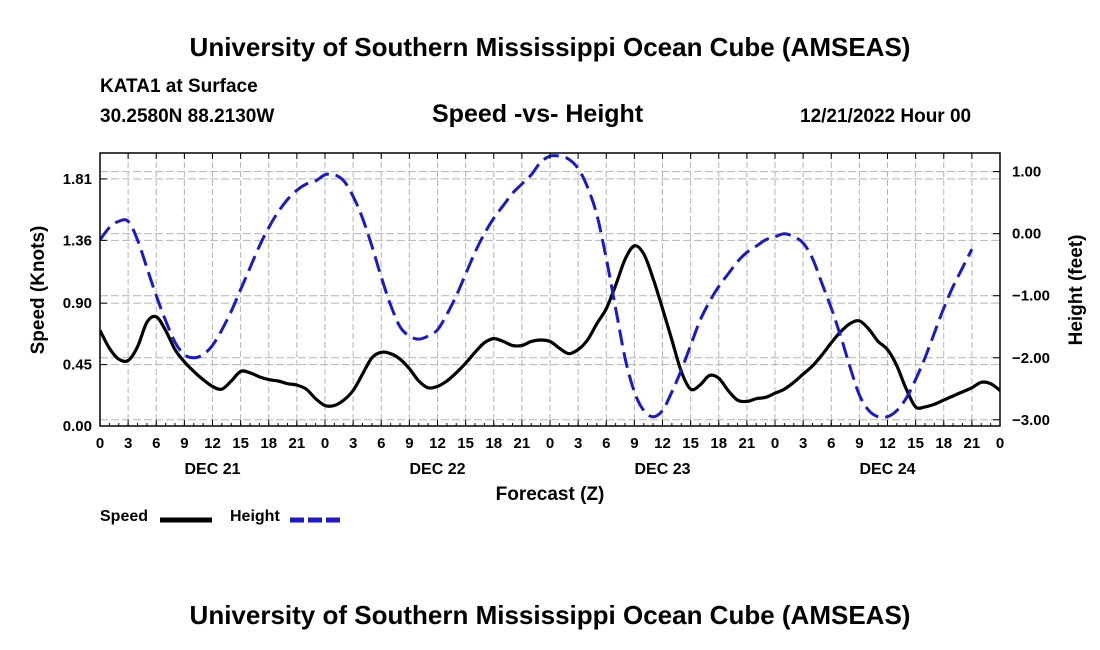 This screenshot has width=1100, height=650. I want to click on y-right-tick-label: 0.00, so click(1026, 234).